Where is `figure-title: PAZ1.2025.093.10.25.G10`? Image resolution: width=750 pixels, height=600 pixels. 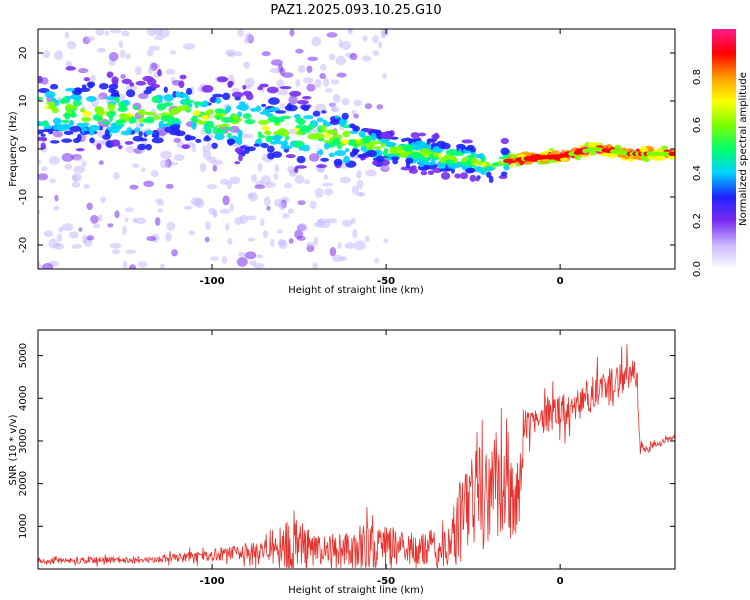 figure-title: PAZ1.2025.093.10.25.G10 is located at coordinates (355, 10).